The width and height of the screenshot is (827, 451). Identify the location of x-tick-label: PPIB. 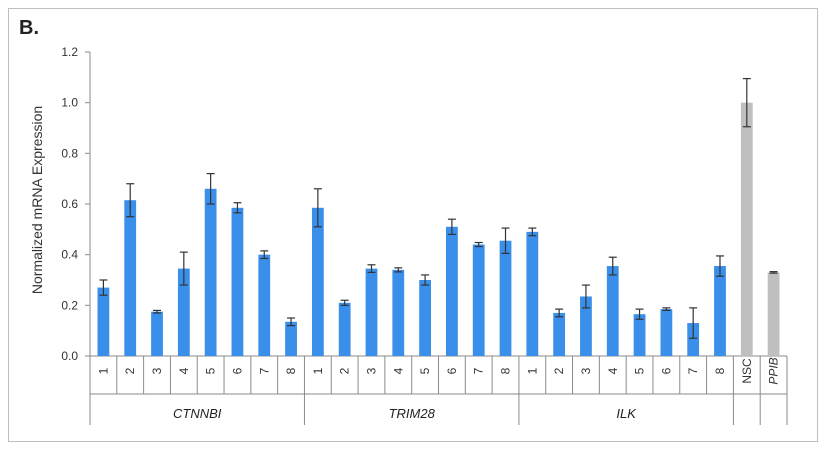
(774, 370).